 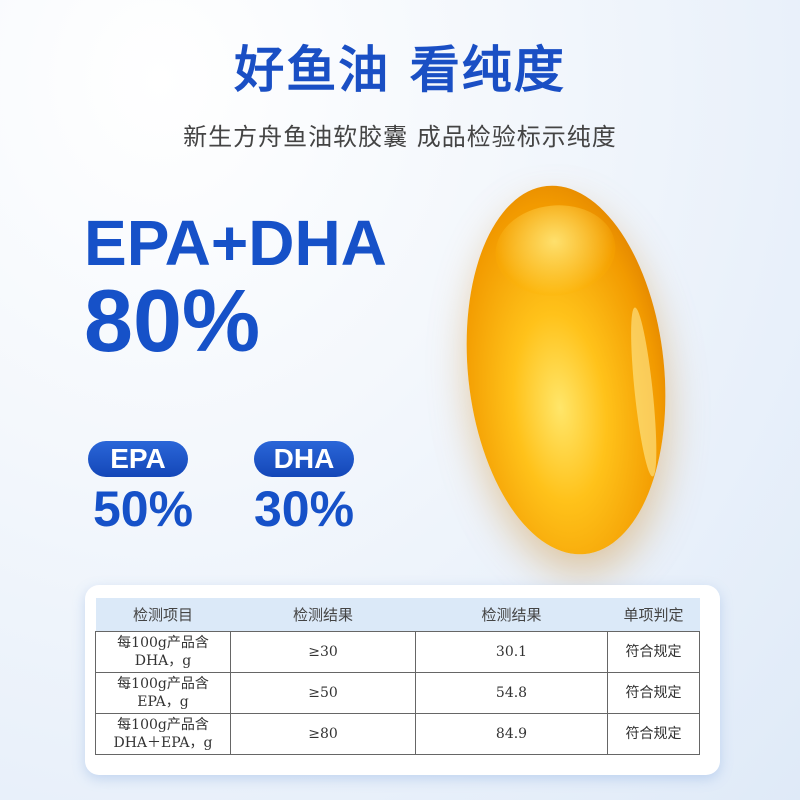 I want to click on table-header: 检测项目 检测结果 检测结果 单项判定, so click(x=397, y=614).